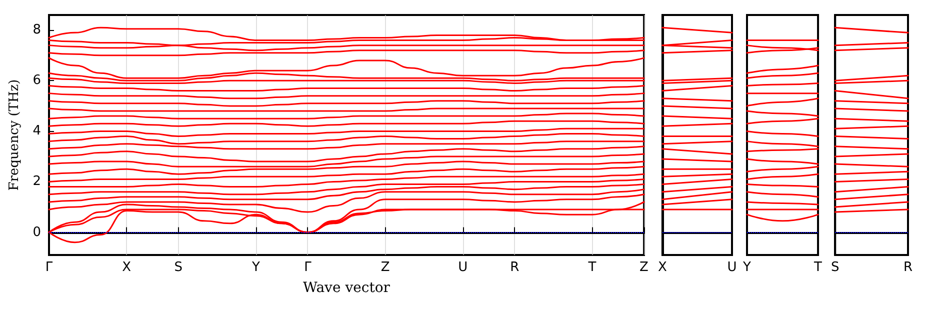  What do you see at coordinates (36, 30) in the screenshot?
I see `y-tick-label: 8` at bounding box center [36, 30].